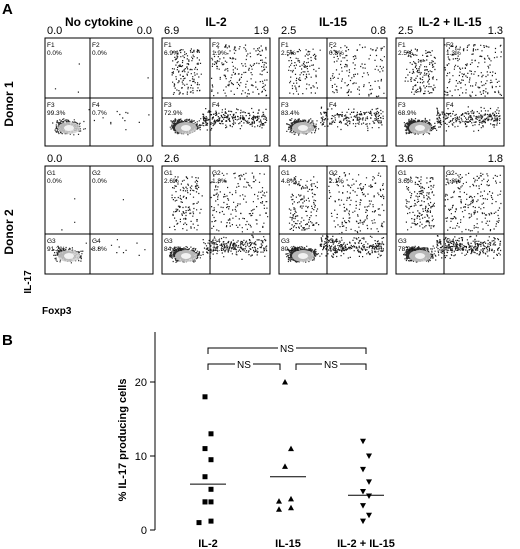 Image resolution: width=520 pixels, height=549 pixels. I want to click on y-tick-label-0: 0, so click(144, 531).